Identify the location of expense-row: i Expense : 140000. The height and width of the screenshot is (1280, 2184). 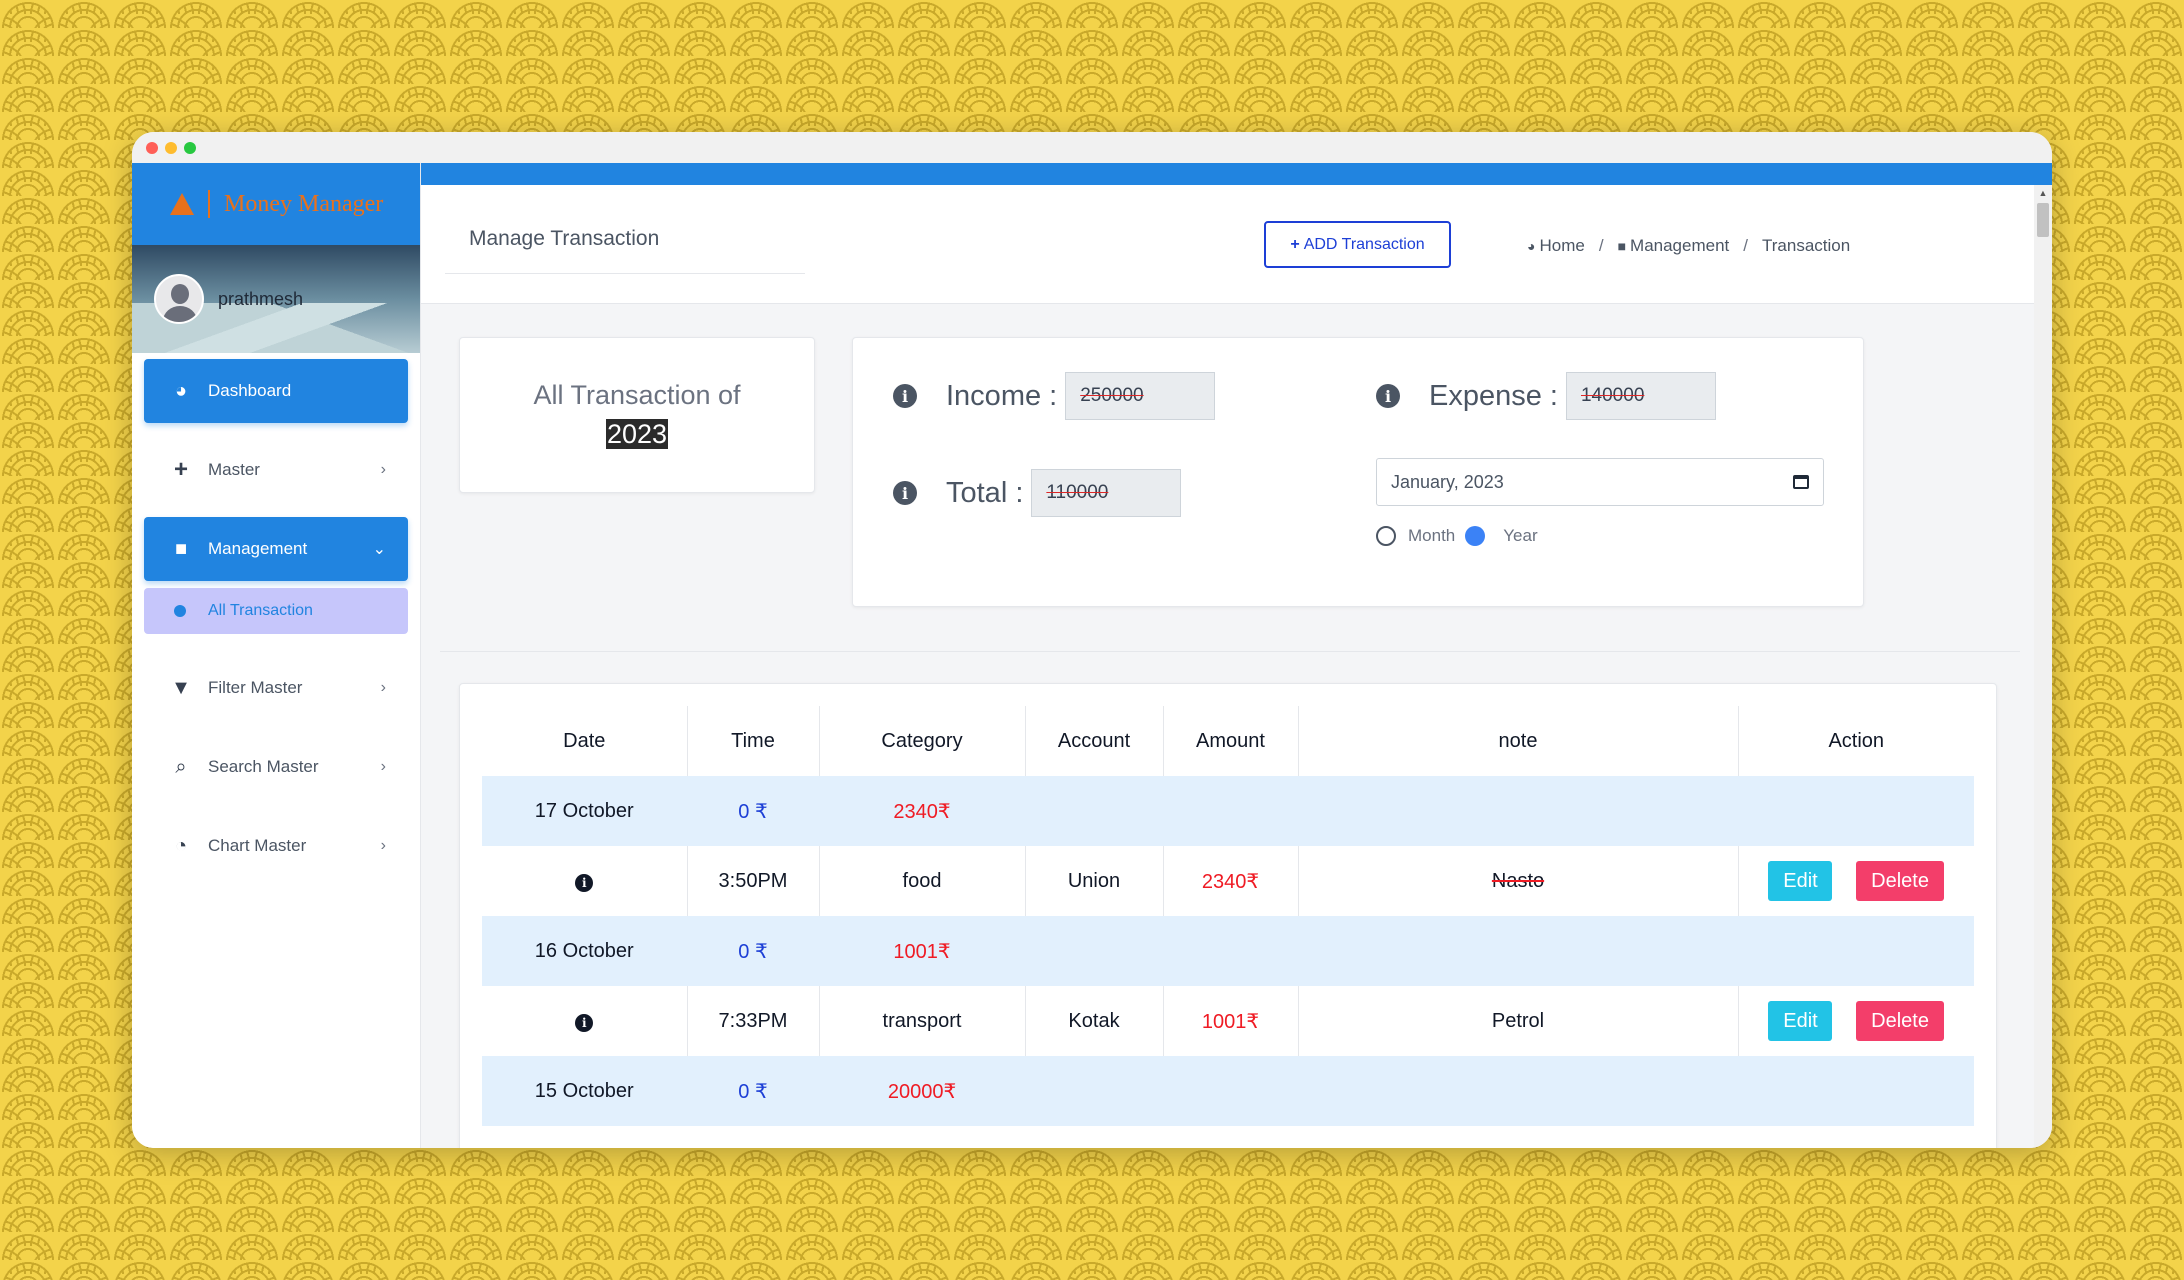
(1546, 396).